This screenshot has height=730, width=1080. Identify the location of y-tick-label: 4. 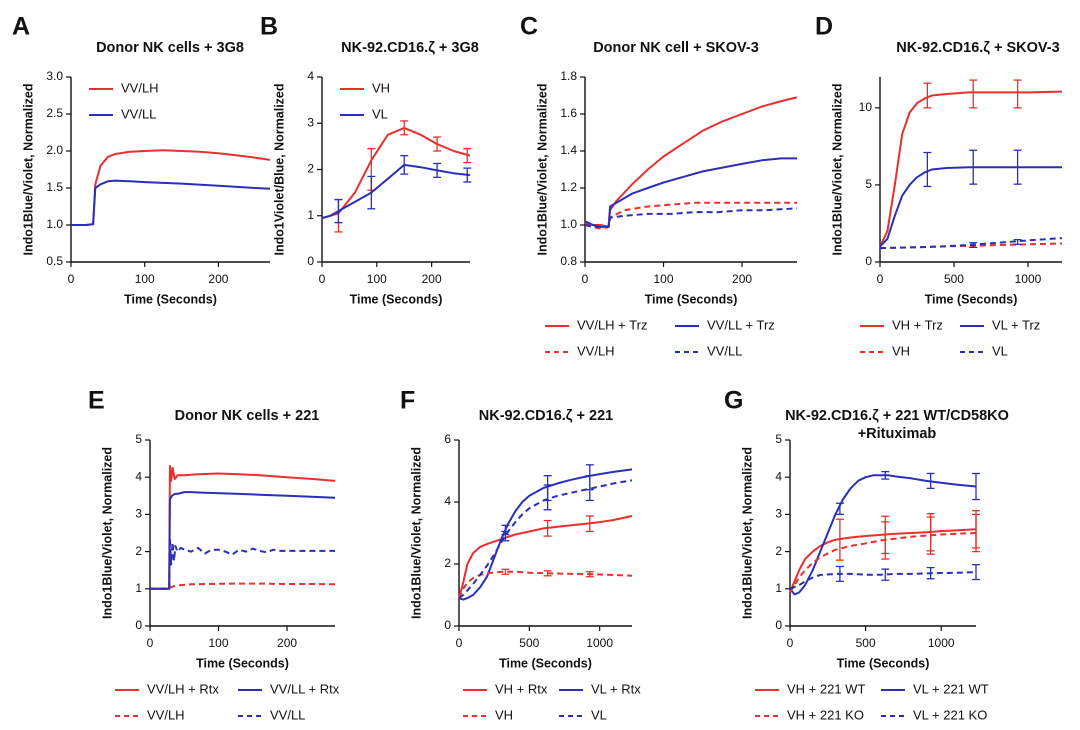
(778, 476).